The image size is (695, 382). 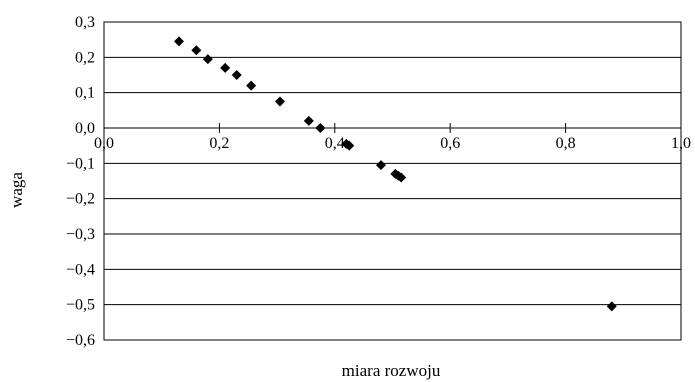 What do you see at coordinates (681, 143) in the screenshot?
I see `x-tick-label: 1,0` at bounding box center [681, 143].